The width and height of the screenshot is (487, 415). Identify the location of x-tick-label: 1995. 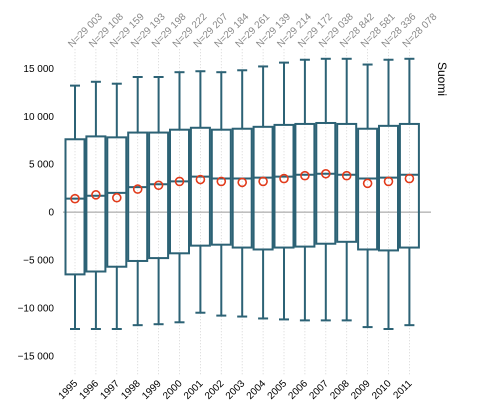
(69, 390).